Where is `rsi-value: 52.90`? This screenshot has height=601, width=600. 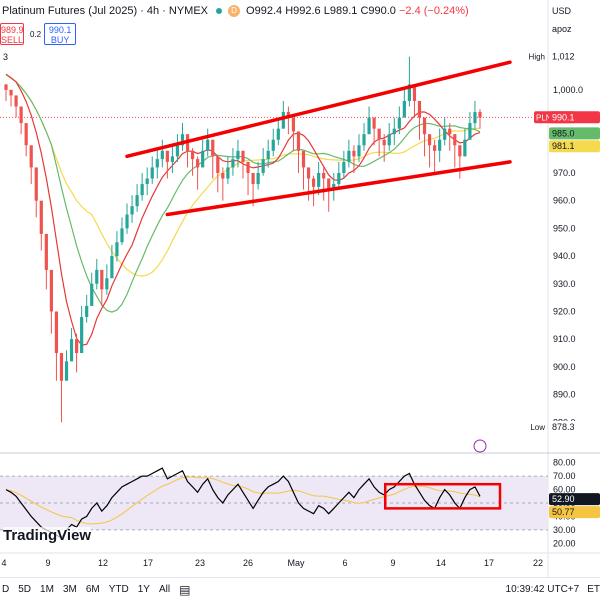
rsi-value: 52.90 is located at coordinates (563, 499).